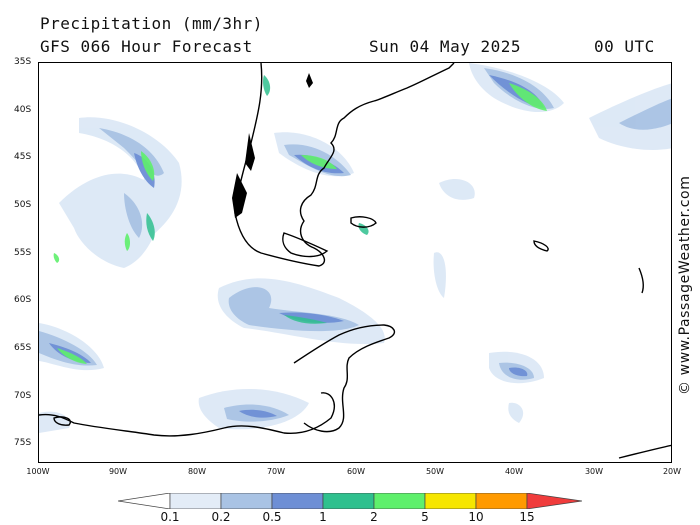 This screenshot has height=525, width=700. What do you see at coordinates (23, 396) in the screenshot?
I see `lat-label: 70S` at bounding box center [23, 396].